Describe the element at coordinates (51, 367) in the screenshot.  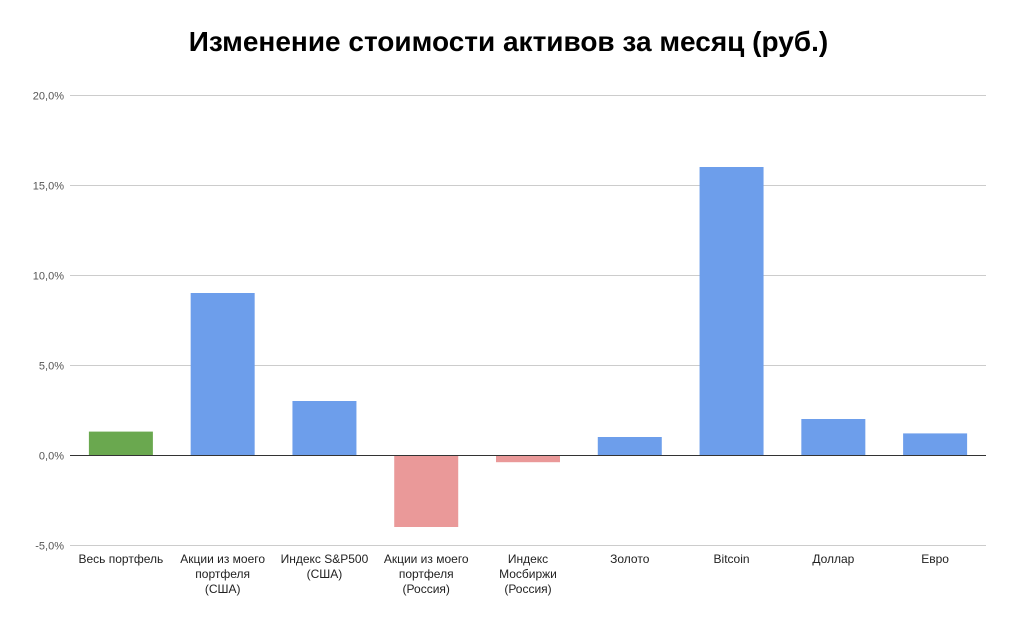
I see `y-tick-label: 5,0%` at that location.